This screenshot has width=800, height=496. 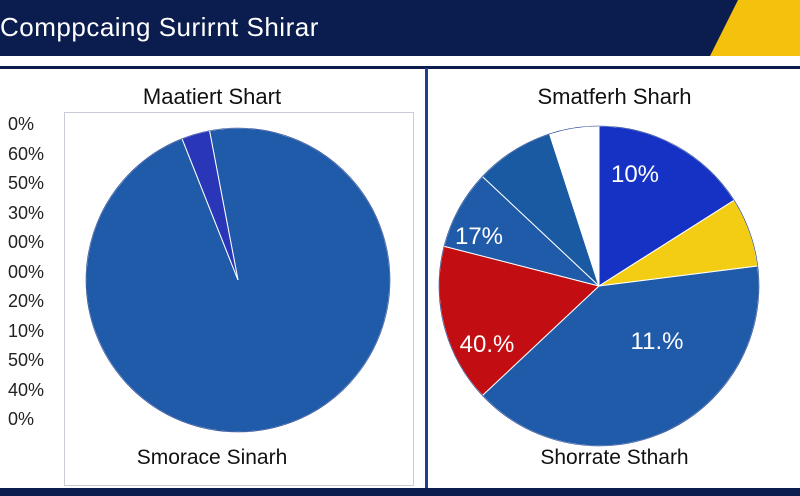 What do you see at coordinates (212, 96) in the screenshot?
I see `left-chart-title: Maatiert Shart` at bounding box center [212, 96].